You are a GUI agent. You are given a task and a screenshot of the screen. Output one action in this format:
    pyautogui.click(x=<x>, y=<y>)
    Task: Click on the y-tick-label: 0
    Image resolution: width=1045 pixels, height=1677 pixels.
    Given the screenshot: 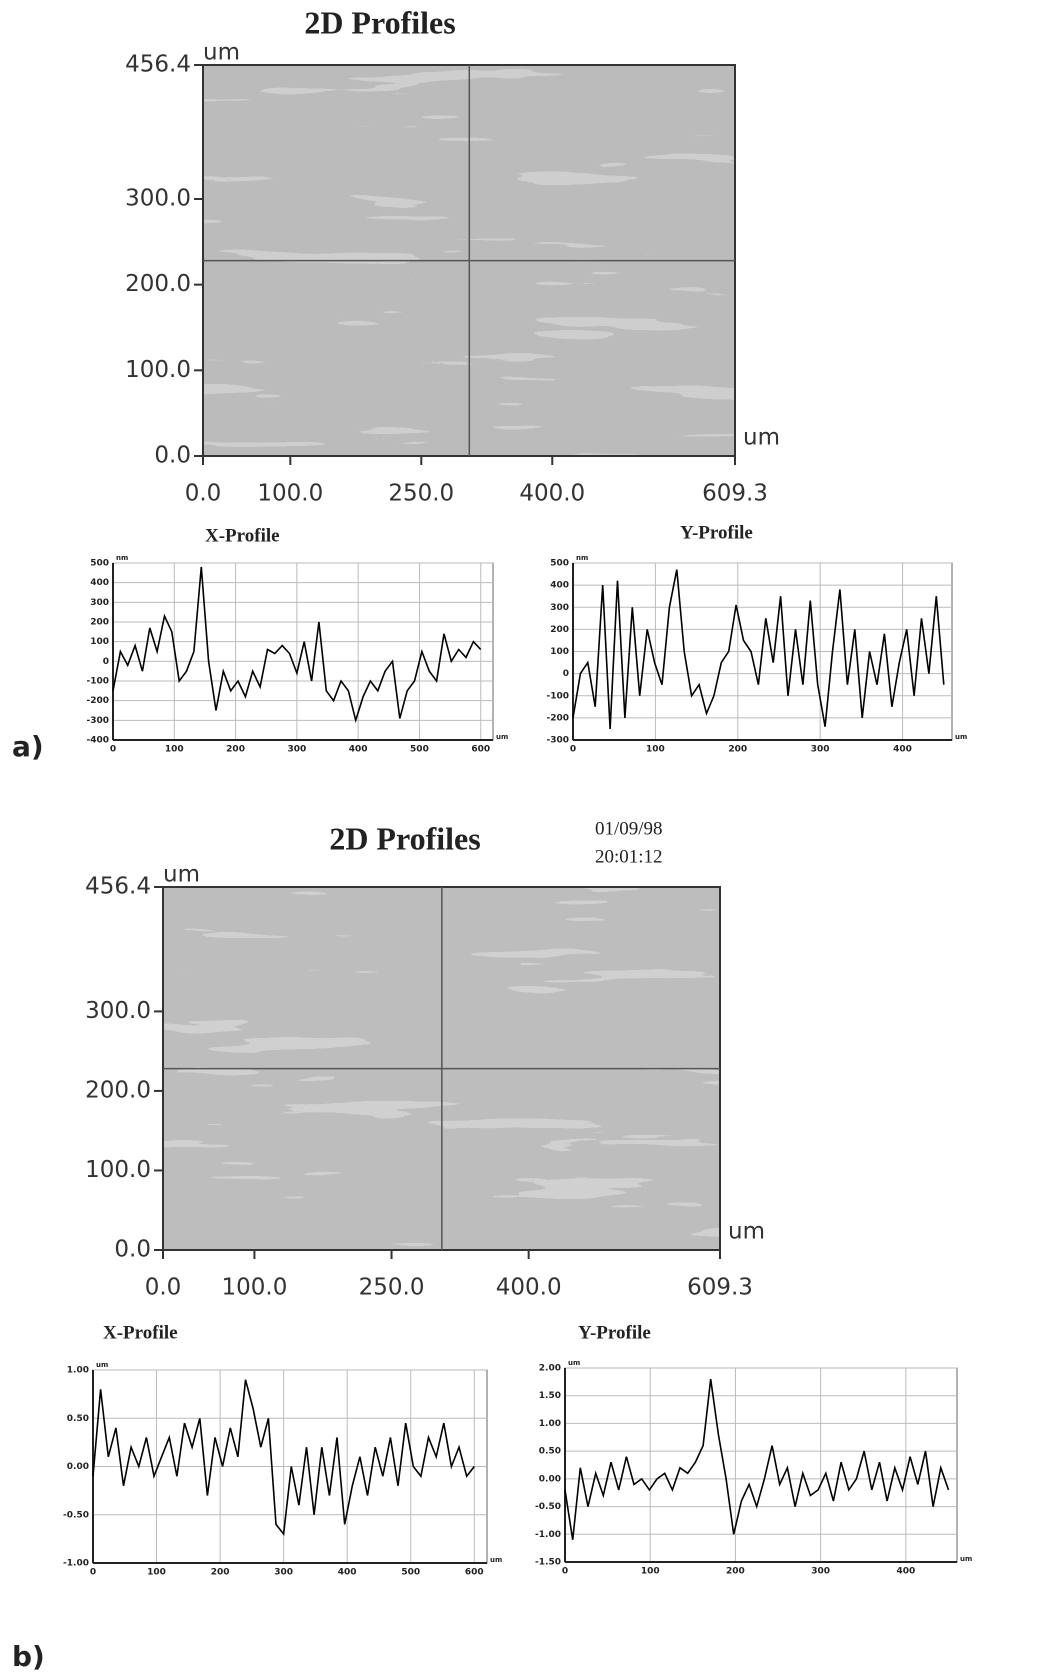 What is the action you would take?
    pyautogui.click(x=106, y=662)
    